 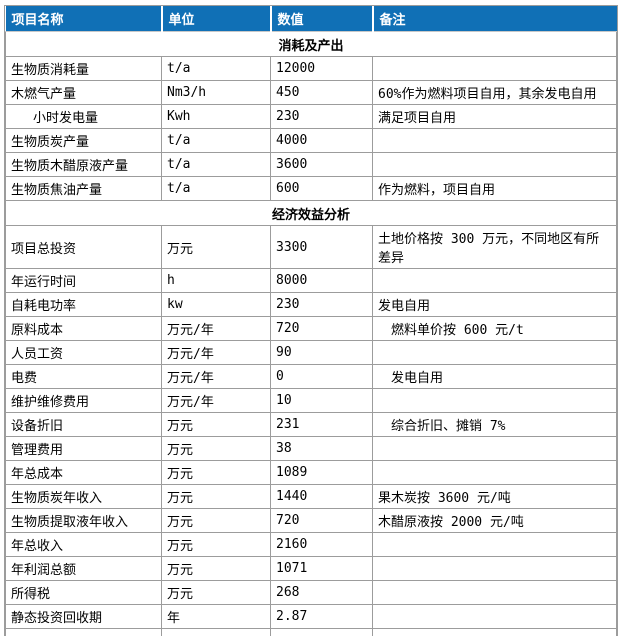 What do you see at coordinates (321, 616) in the screenshot?
I see `value-cell: 2.87` at bounding box center [321, 616].